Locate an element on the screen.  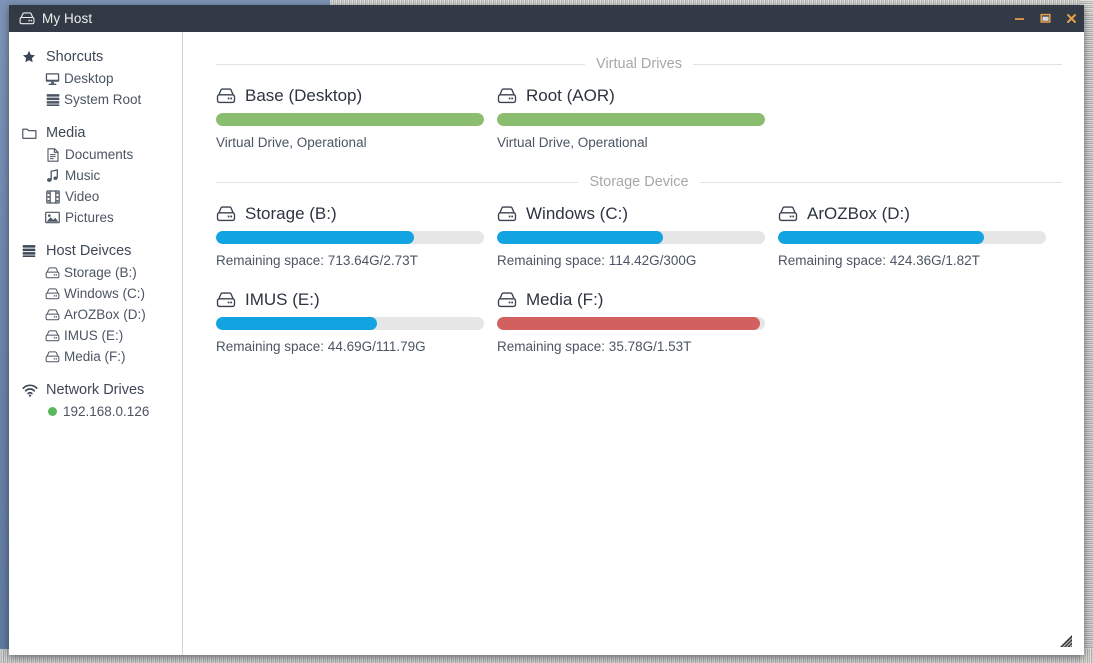
sidebar-item-arozbox-d: ArOZBox (D:) is located at coordinates (95, 314).